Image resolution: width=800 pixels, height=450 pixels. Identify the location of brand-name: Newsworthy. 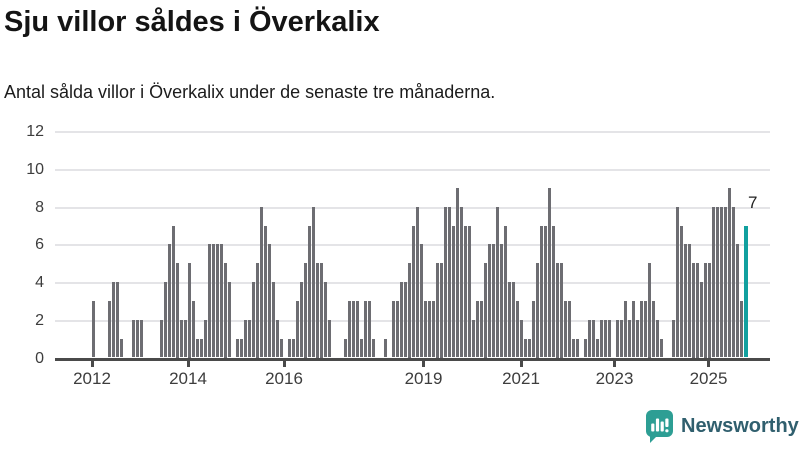
(740, 426).